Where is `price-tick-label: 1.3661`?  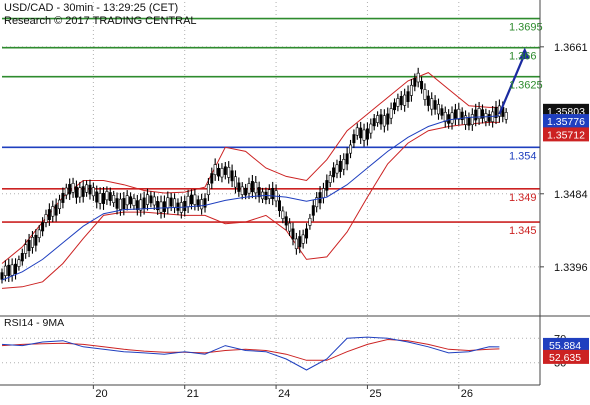
price-tick-label: 1.3661 is located at coordinates (571, 48).